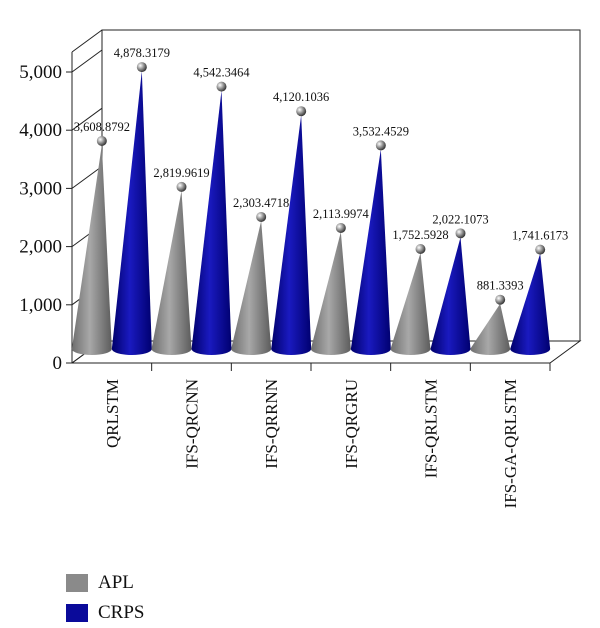 The height and width of the screenshot is (628, 600). Describe the element at coordinates (112, 413) in the screenshot. I see `x-category-label: QRLSTM` at that location.